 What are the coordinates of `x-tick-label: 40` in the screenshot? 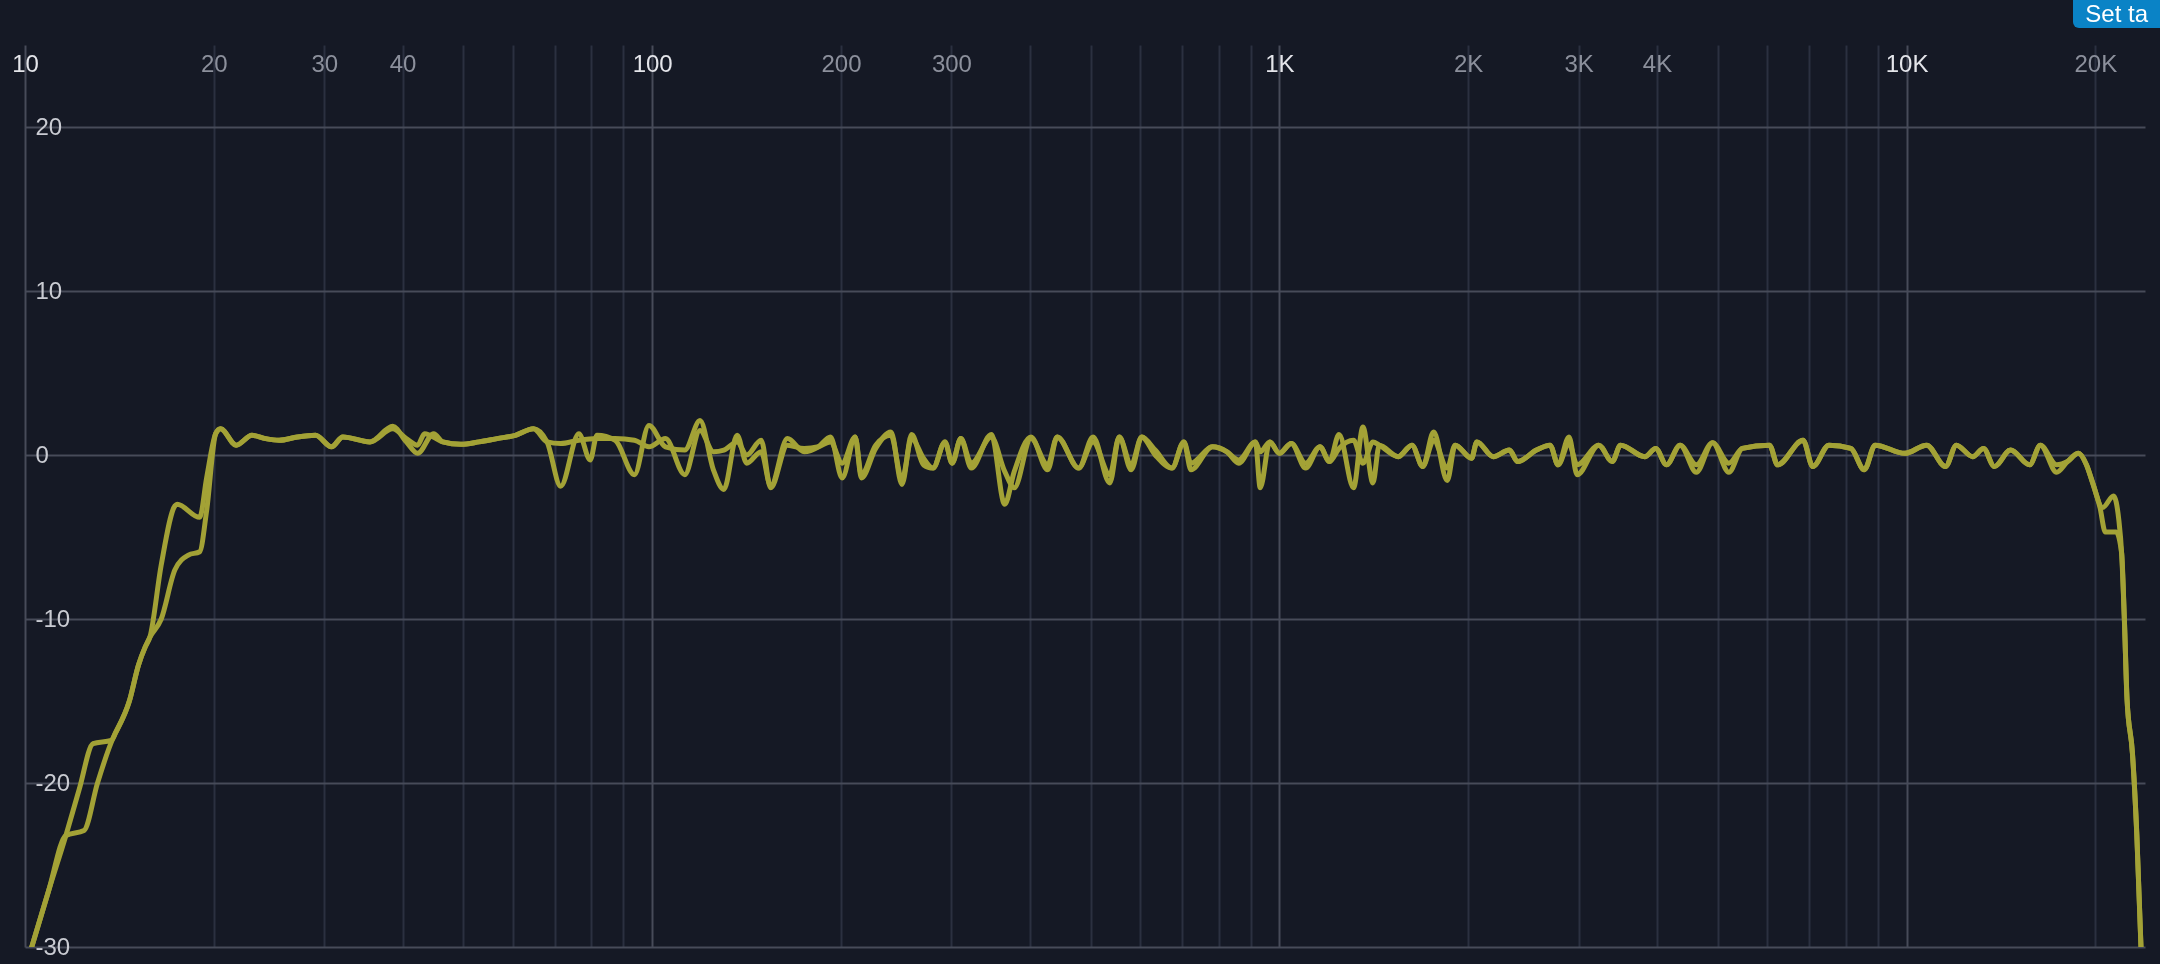 It's located at (403, 63).